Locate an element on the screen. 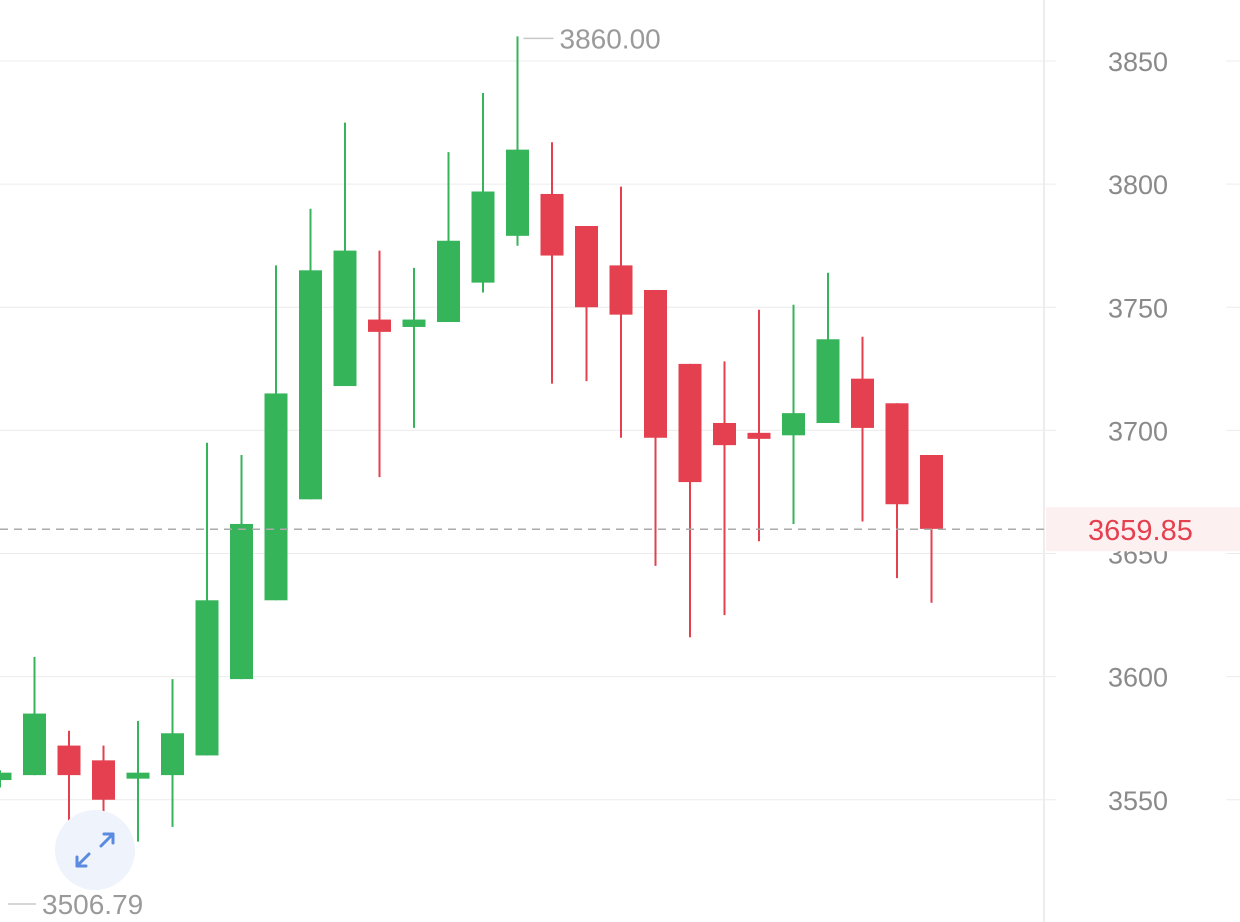 The width and height of the screenshot is (1240, 922). current-price-label: 3659.85 is located at coordinates (1140, 531).